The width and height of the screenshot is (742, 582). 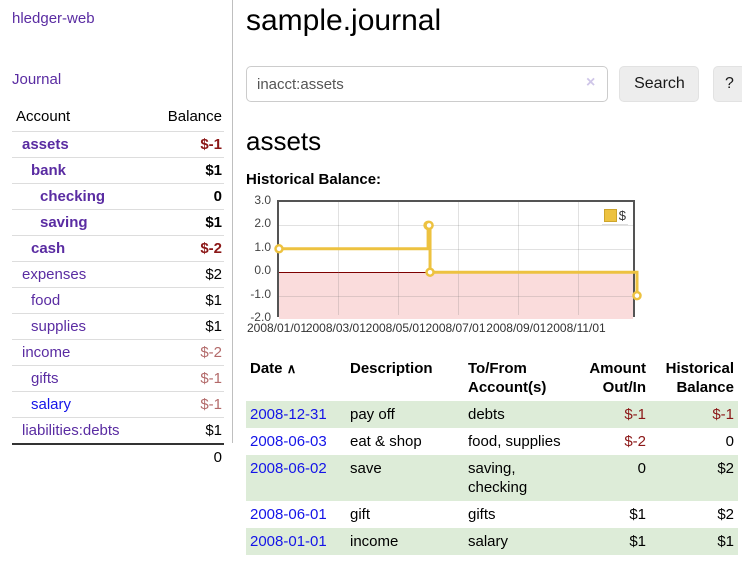 I want to click on search-bar: × Search ?, so click(x=494, y=84).